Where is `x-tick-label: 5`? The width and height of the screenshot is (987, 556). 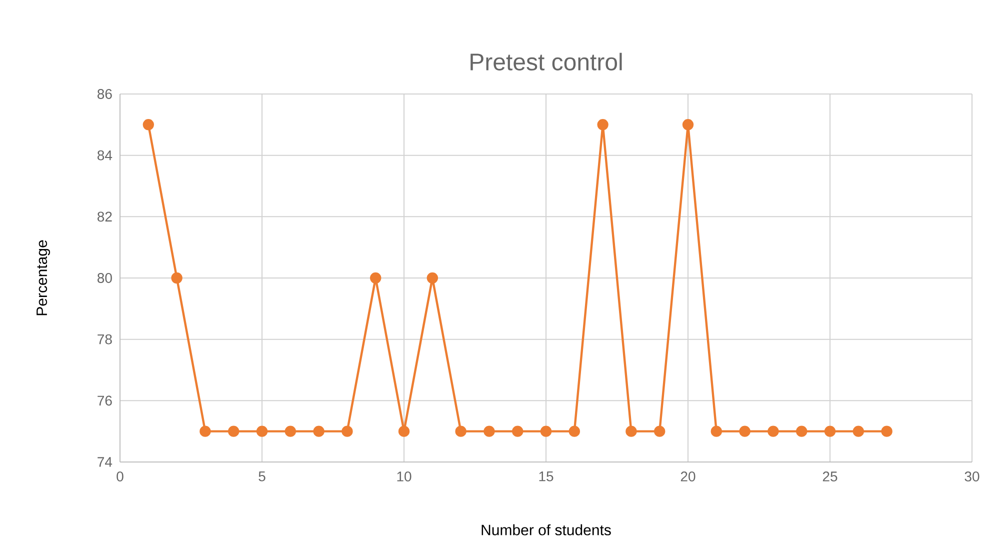 x-tick-label: 5 is located at coordinates (262, 477).